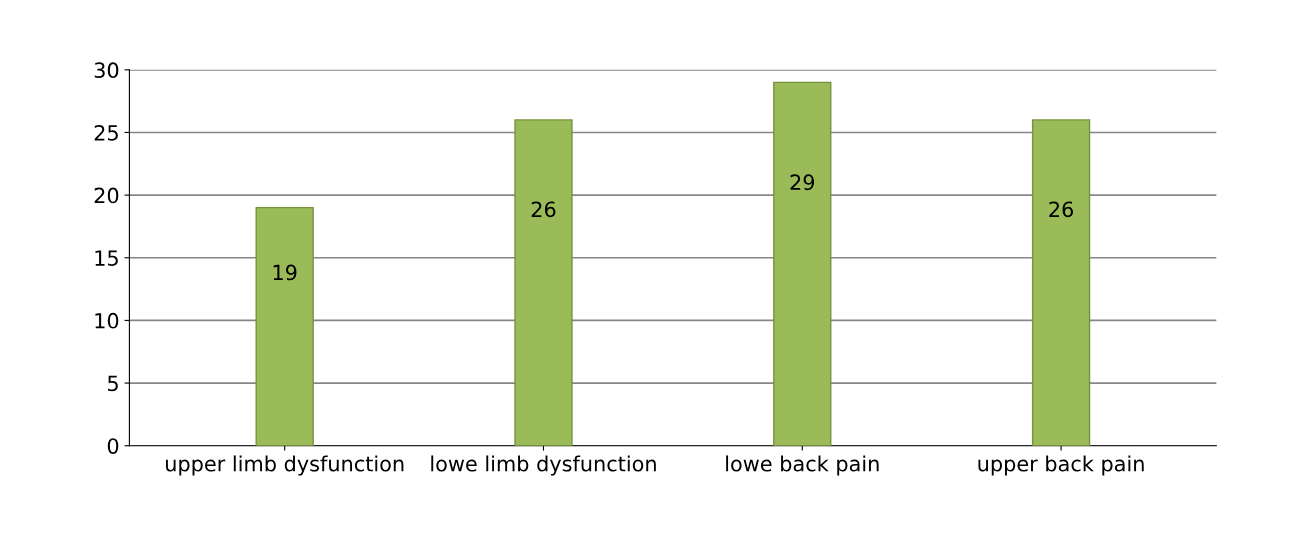 This screenshot has width=1294, height=537. Describe the element at coordinates (113, 446) in the screenshot. I see `y-tick-label: 0` at that location.